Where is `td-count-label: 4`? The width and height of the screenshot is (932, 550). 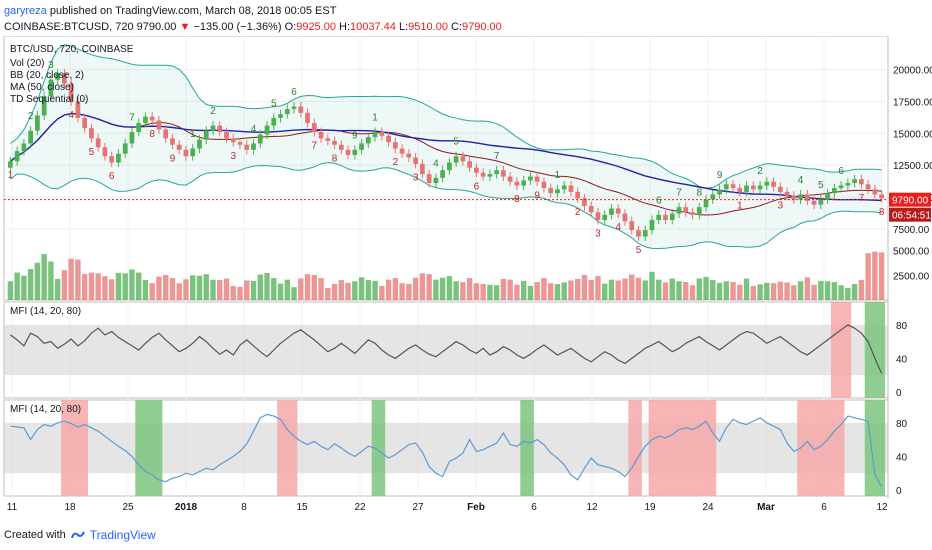 td-count-label: 4 is located at coordinates (801, 180).